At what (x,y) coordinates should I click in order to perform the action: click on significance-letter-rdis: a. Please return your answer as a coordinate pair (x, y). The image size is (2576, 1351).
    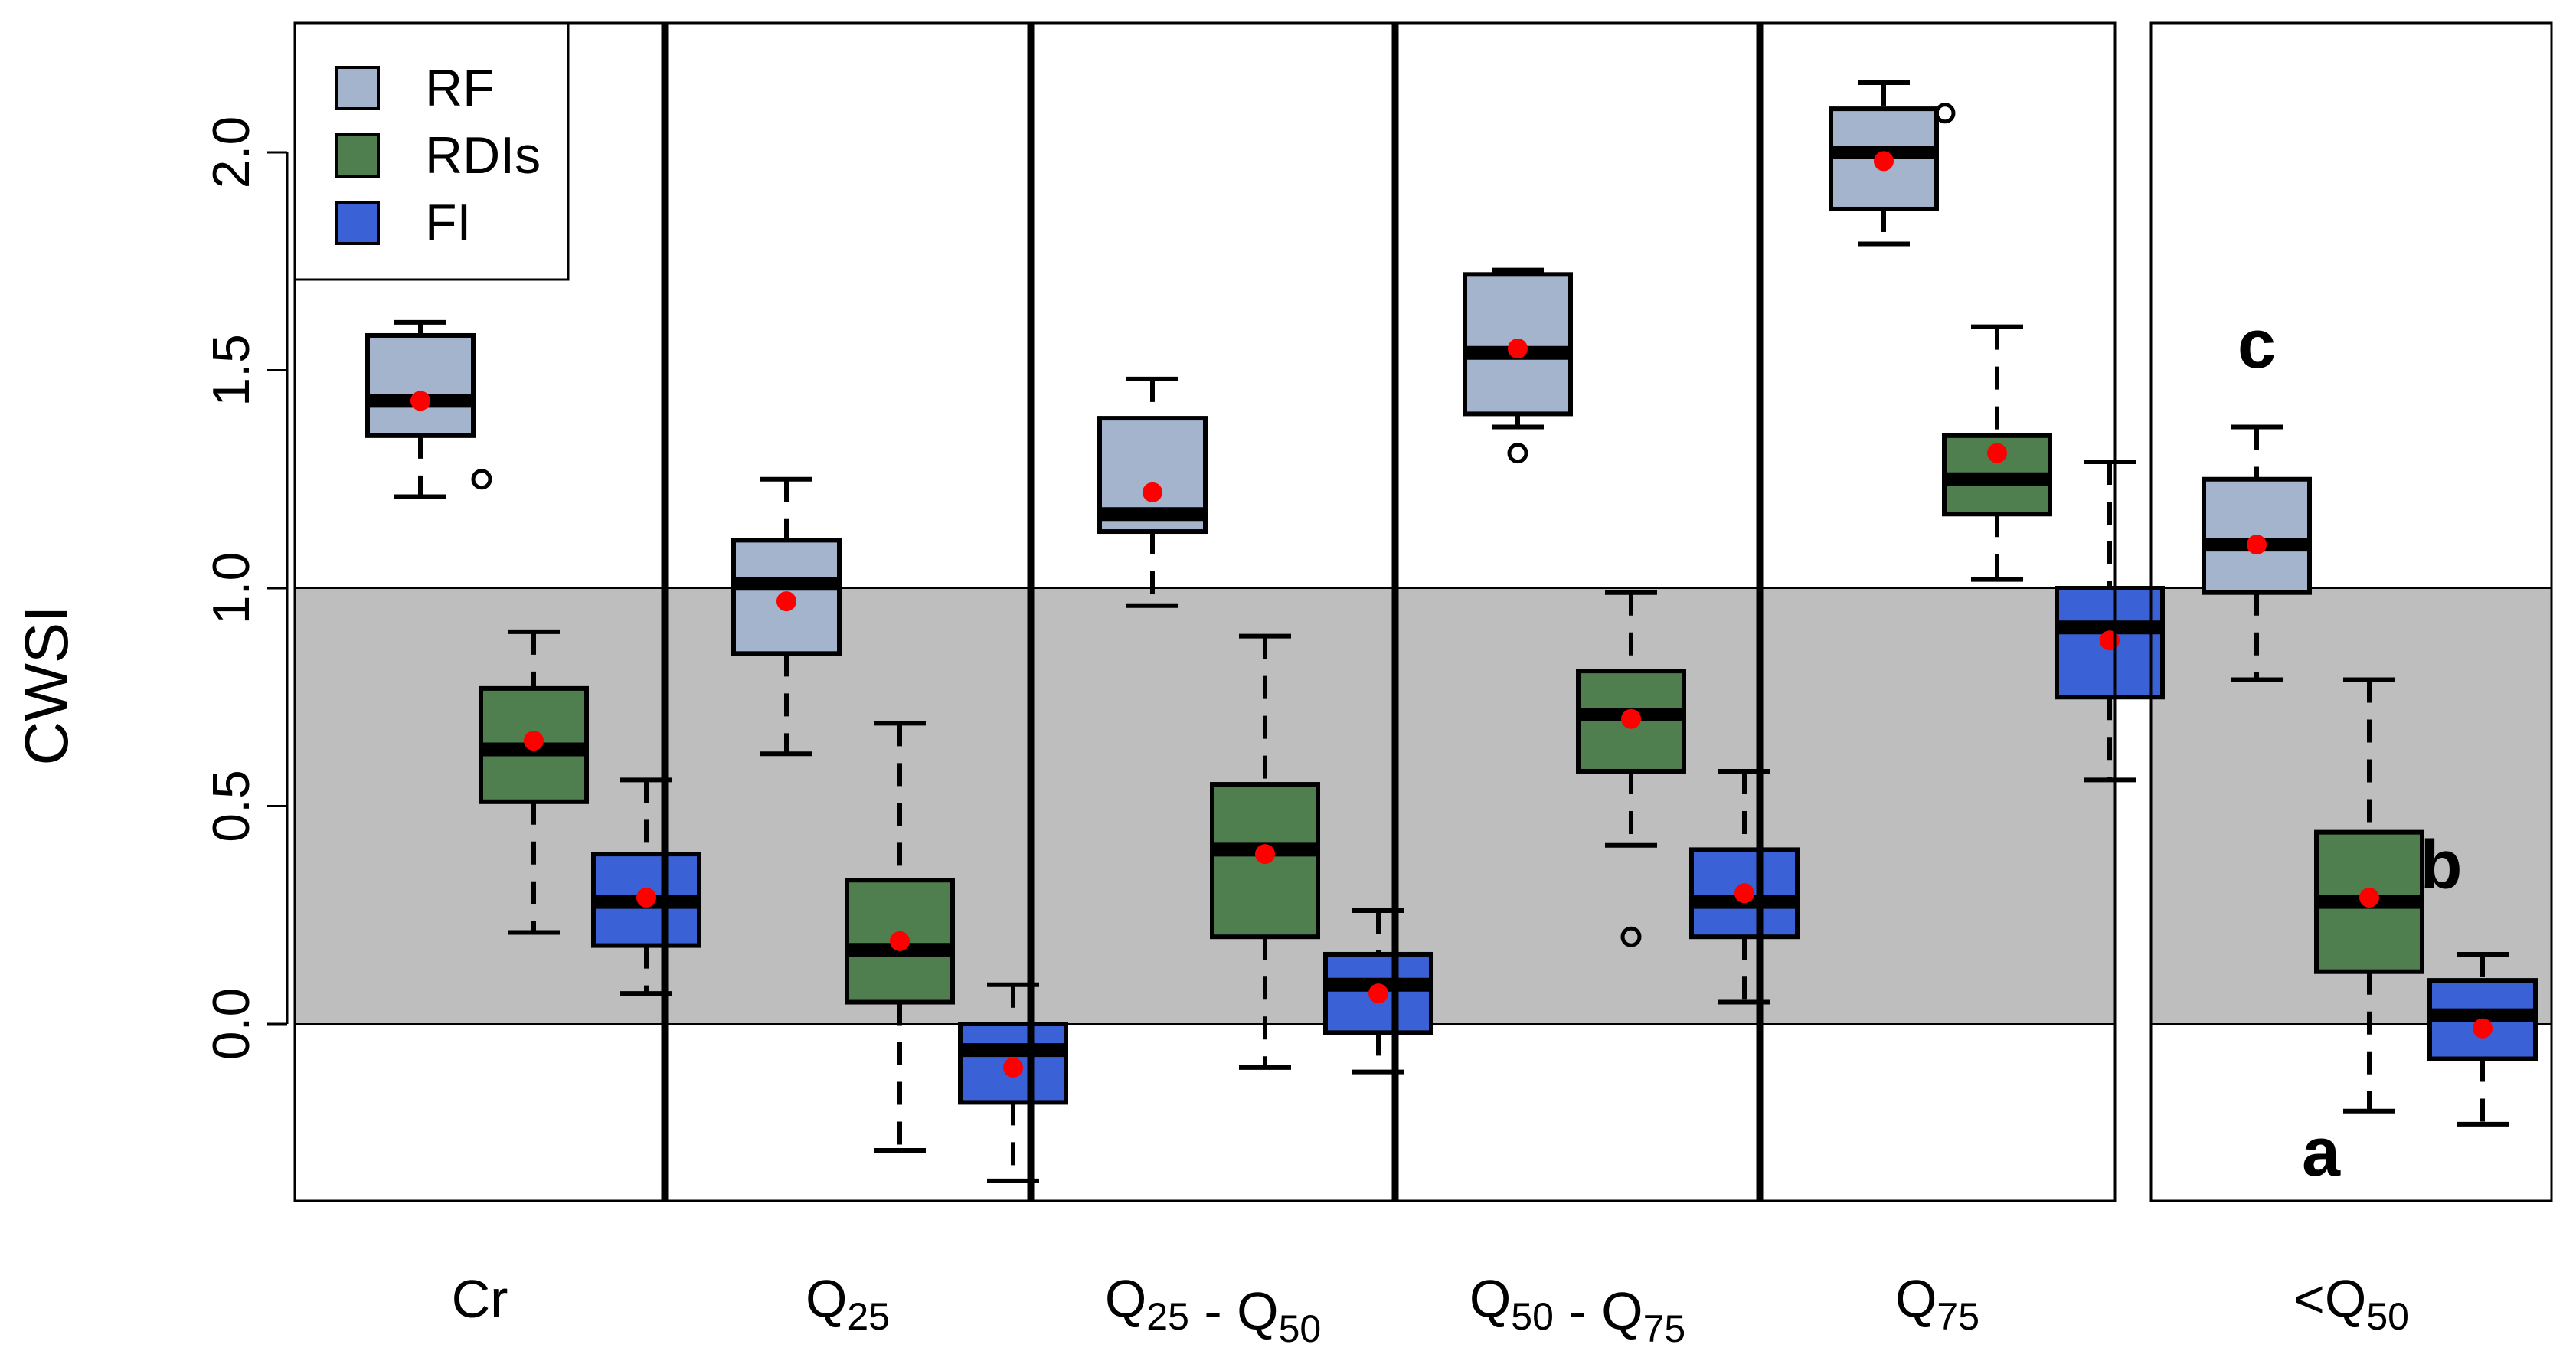
    Looking at the image, I should click on (2321, 1152).